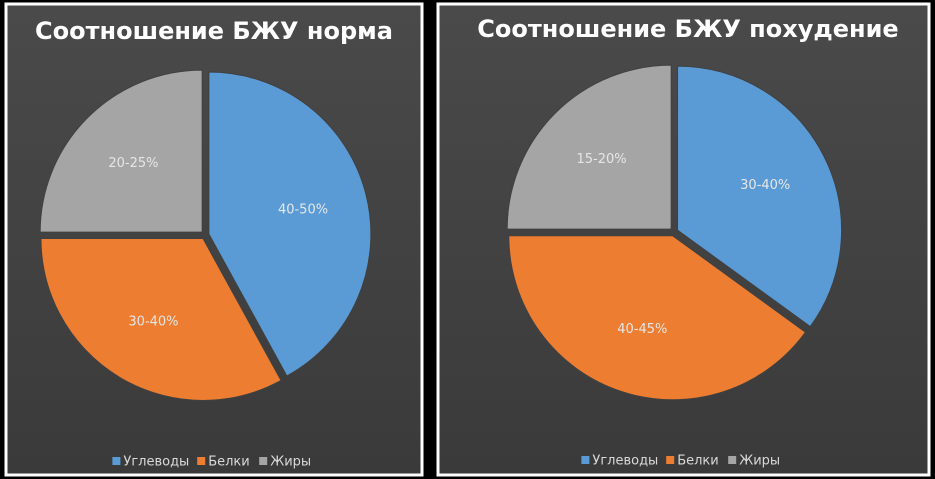 This screenshot has height=479, width=935. Describe the element at coordinates (303, 209) in the screenshot. I see `slice-label: 40-50%` at that location.